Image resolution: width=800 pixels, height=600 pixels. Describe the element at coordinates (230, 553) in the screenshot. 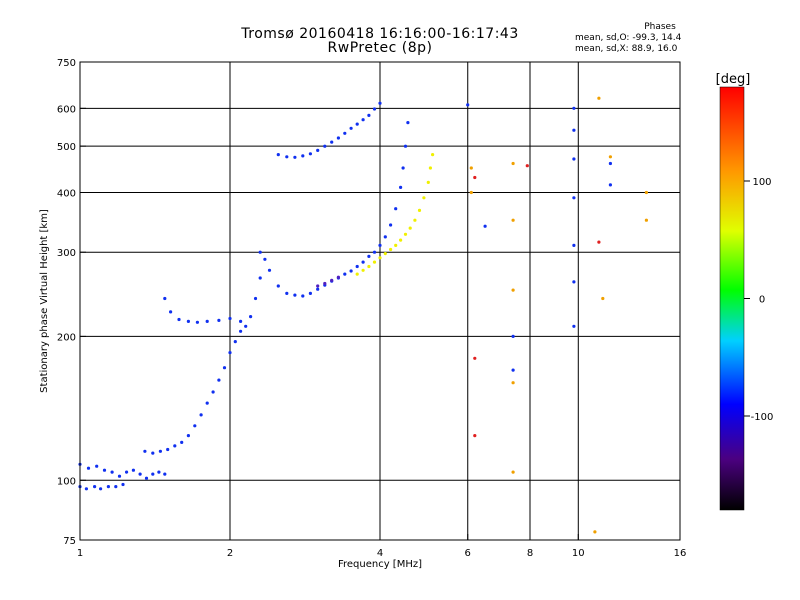

I see `x-tick-label: 2` at that location.